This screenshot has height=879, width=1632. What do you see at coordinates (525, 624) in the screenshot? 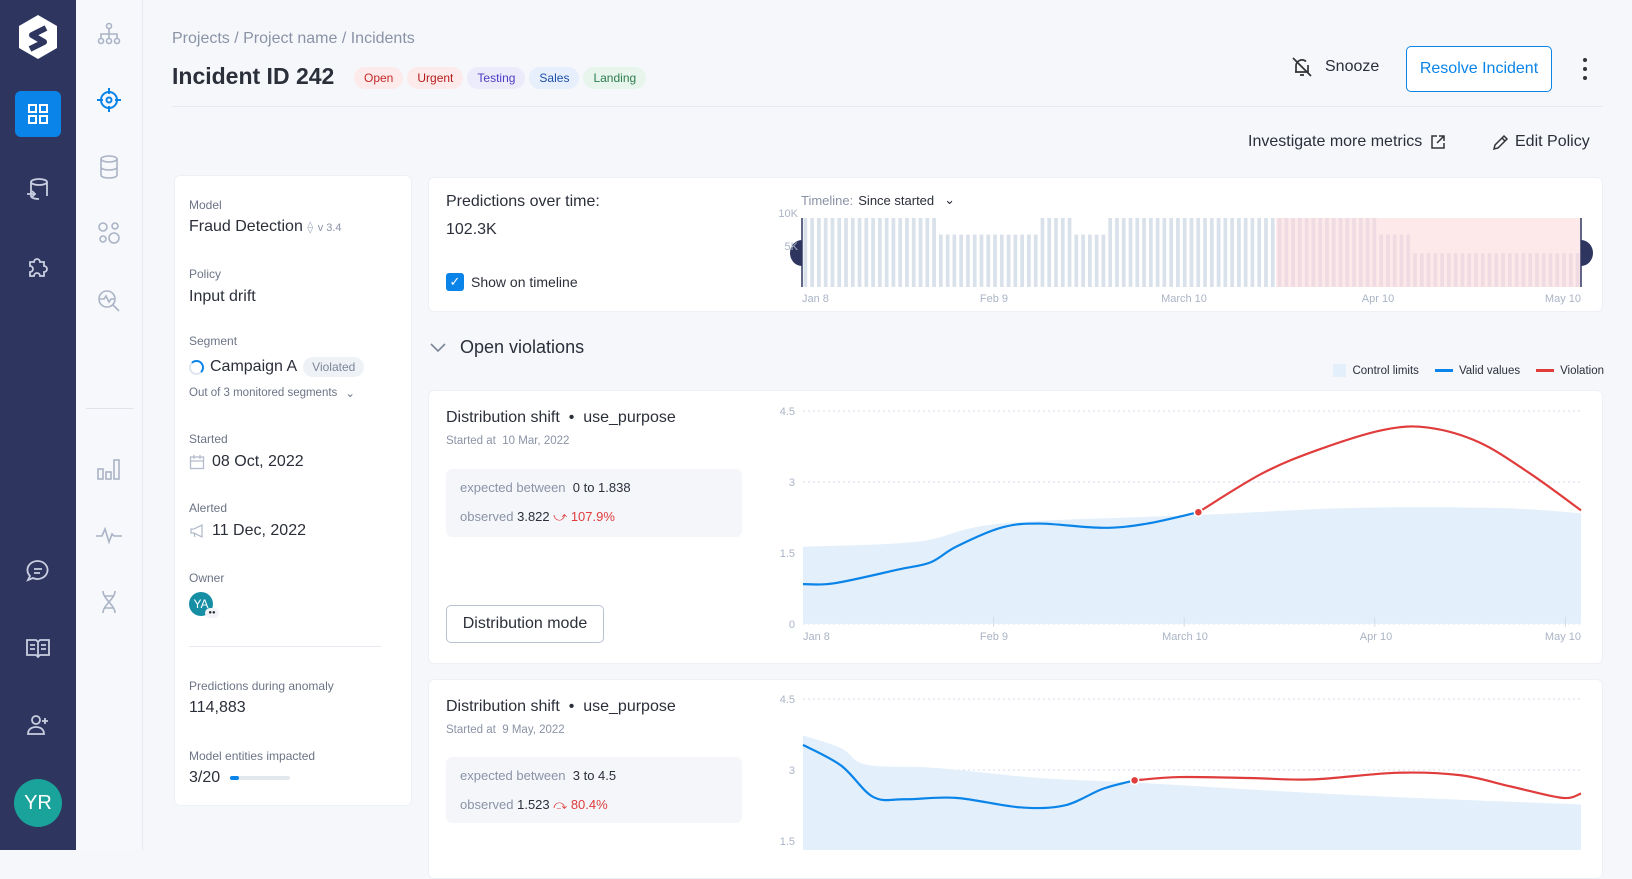
I see `distribution-mode-button: Distribution mode` at bounding box center [525, 624].